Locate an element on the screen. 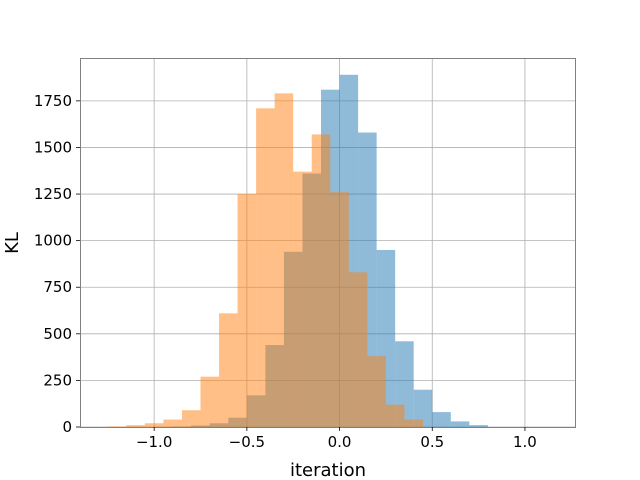  x-tick-label: 1.0 is located at coordinates (525, 442).